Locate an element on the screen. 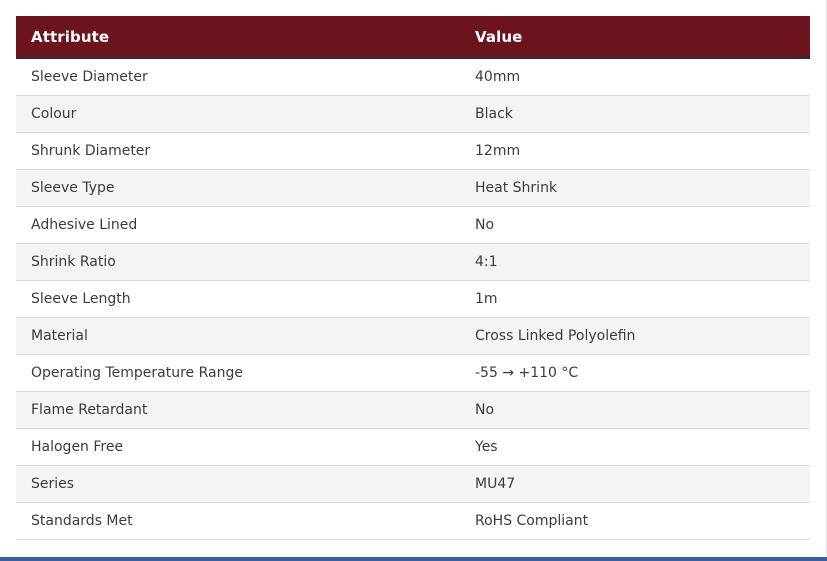 The width and height of the screenshot is (827, 561). attribute-cell: Shrink Ratio is located at coordinates (238, 262).